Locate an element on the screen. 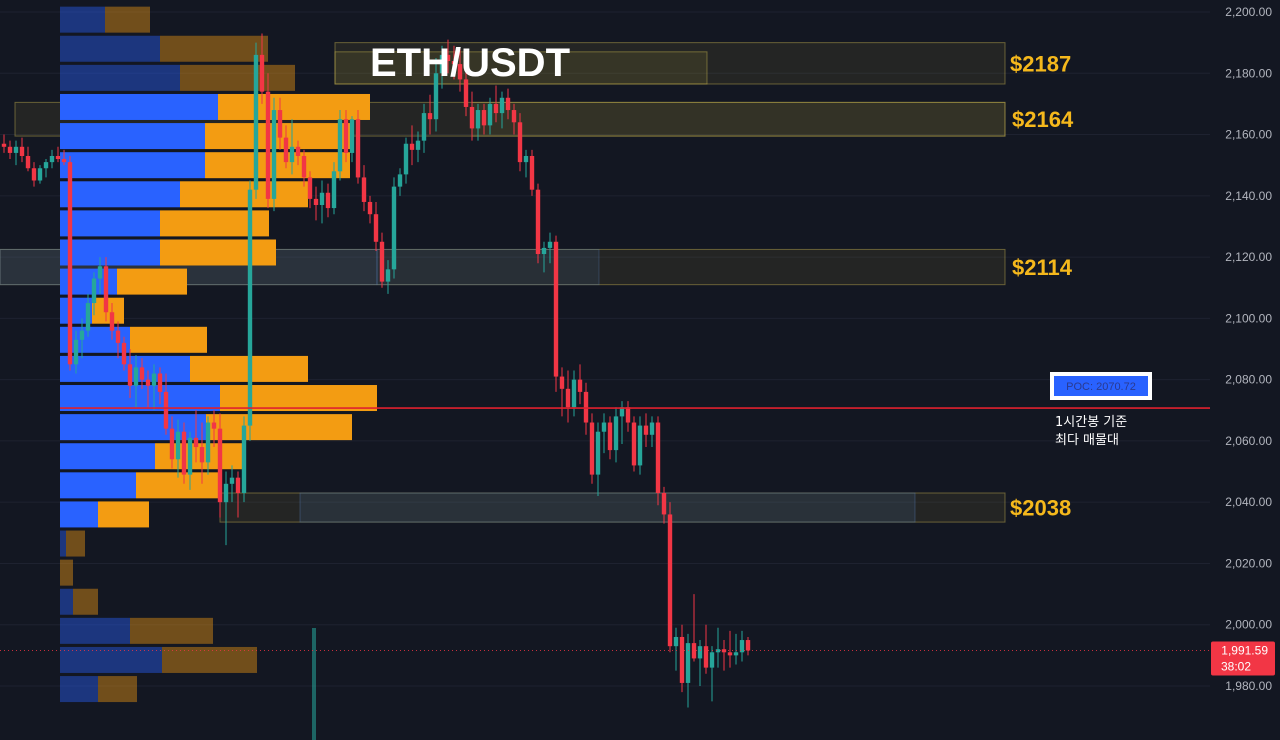  price-tick-label: 2,200.00 is located at coordinates (1248, 12).